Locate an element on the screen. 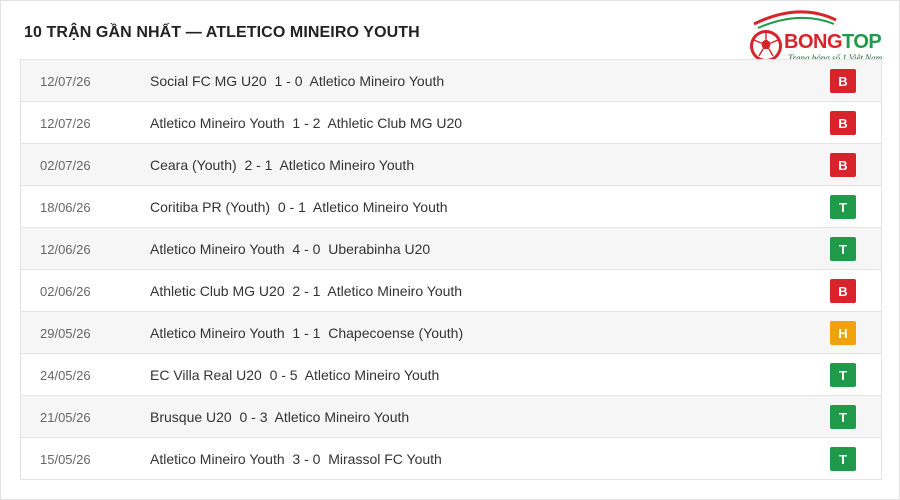 This screenshot has width=900, height=500. logo-tagline: Trang bóng số 1 Việt Nam is located at coordinates (835, 58).